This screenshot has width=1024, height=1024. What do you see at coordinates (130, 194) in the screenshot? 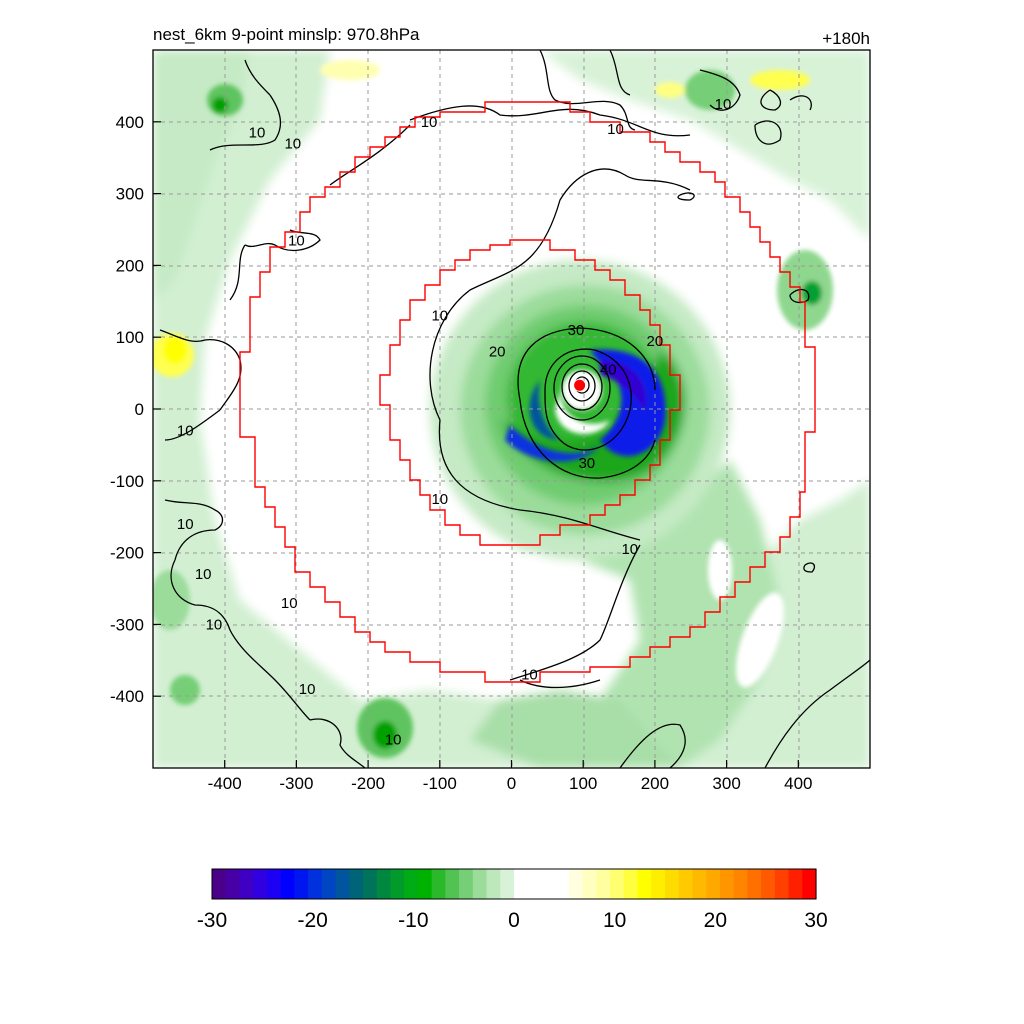
I see `y-tick-label: 300` at bounding box center [130, 194].